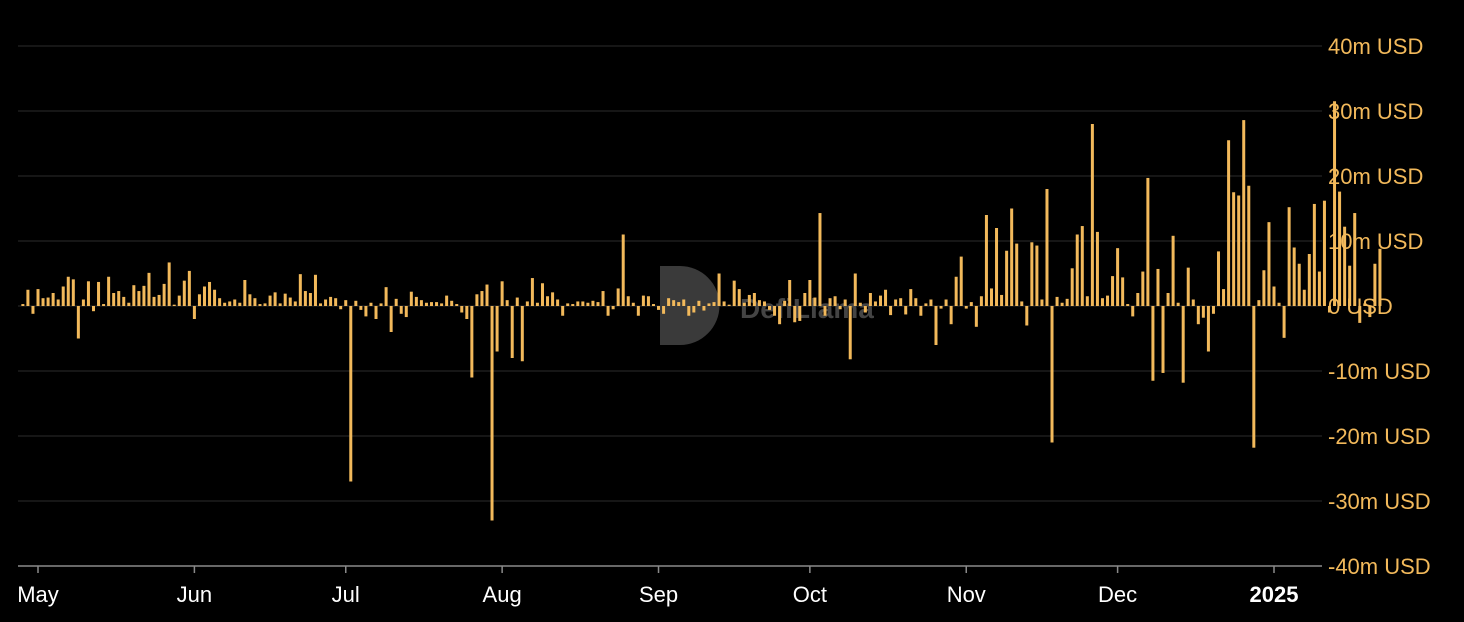 The width and height of the screenshot is (1464, 622). I want to click on x-tick-label: May, so click(38, 594).